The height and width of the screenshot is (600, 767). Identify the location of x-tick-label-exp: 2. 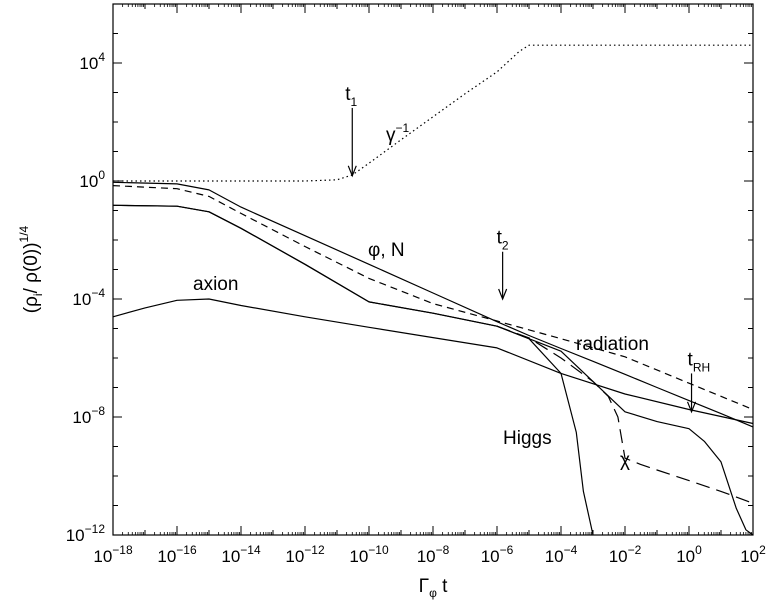
(762, 550).